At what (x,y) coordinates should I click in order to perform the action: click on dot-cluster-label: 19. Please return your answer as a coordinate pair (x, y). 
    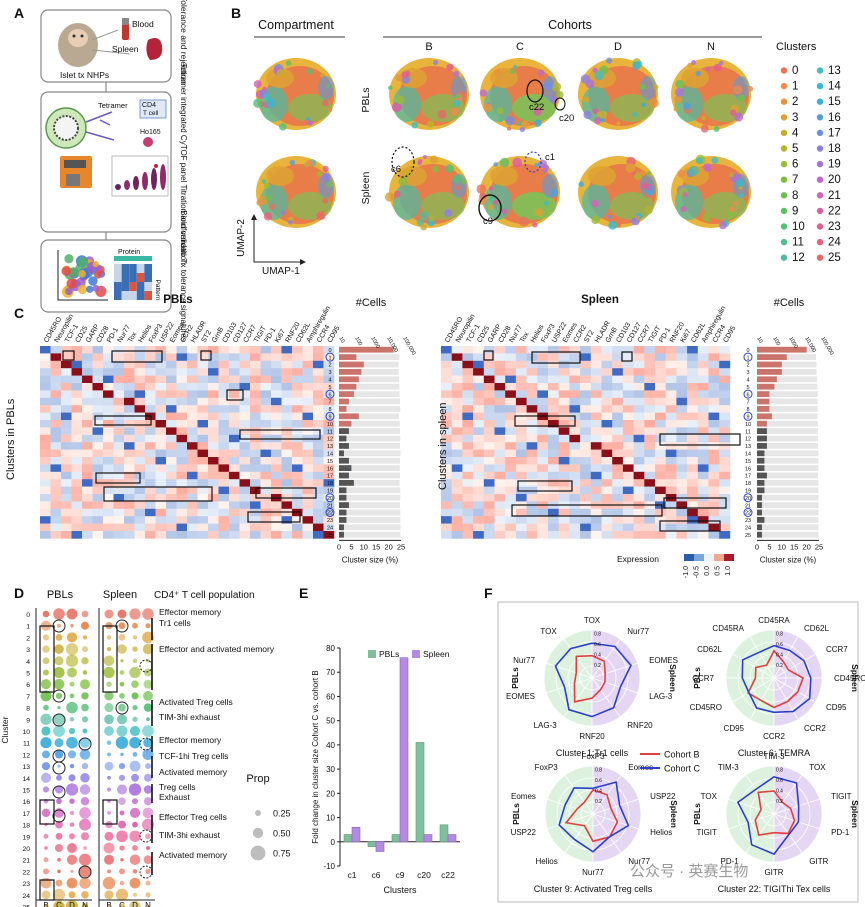
    Looking at the image, I should click on (26, 837).